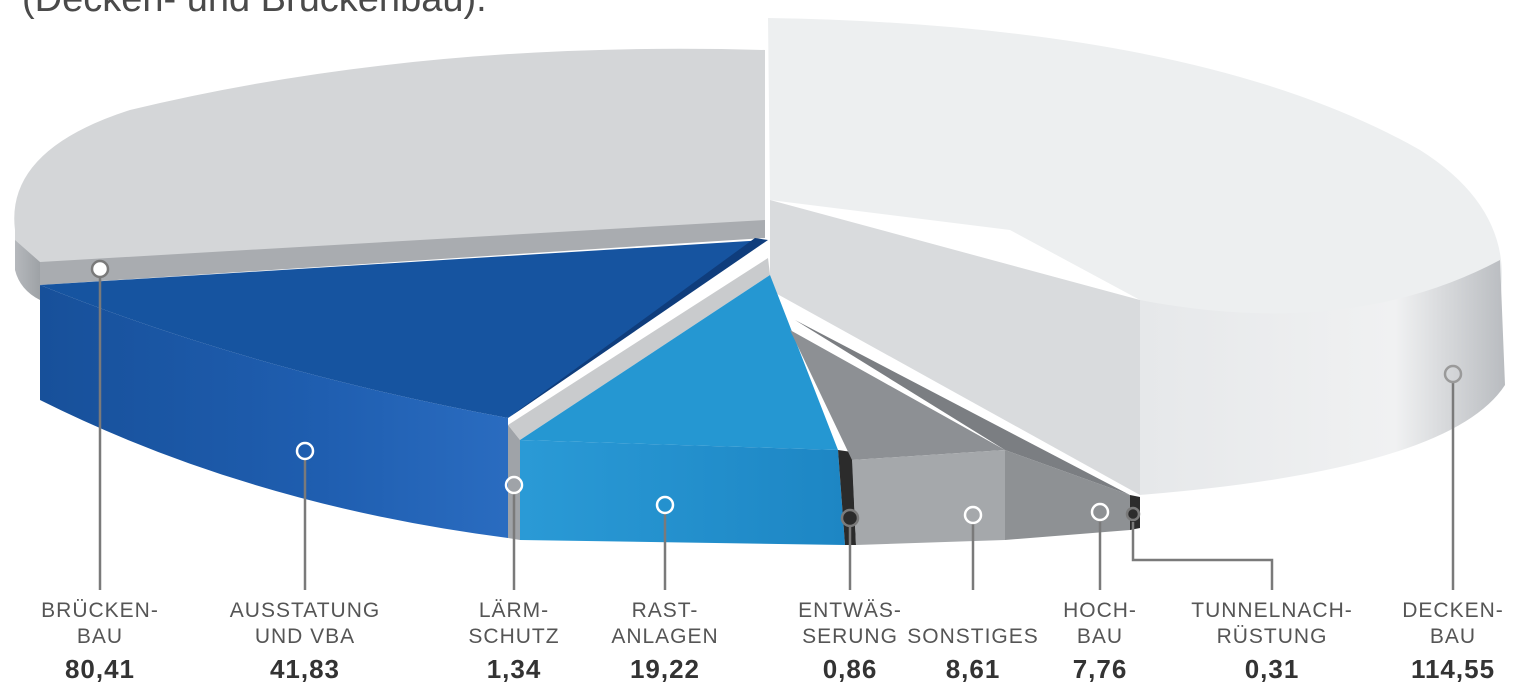  Describe the element at coordinates (973, 636) in the screenshot. I see `label-name: SONSTIGES` at that location.